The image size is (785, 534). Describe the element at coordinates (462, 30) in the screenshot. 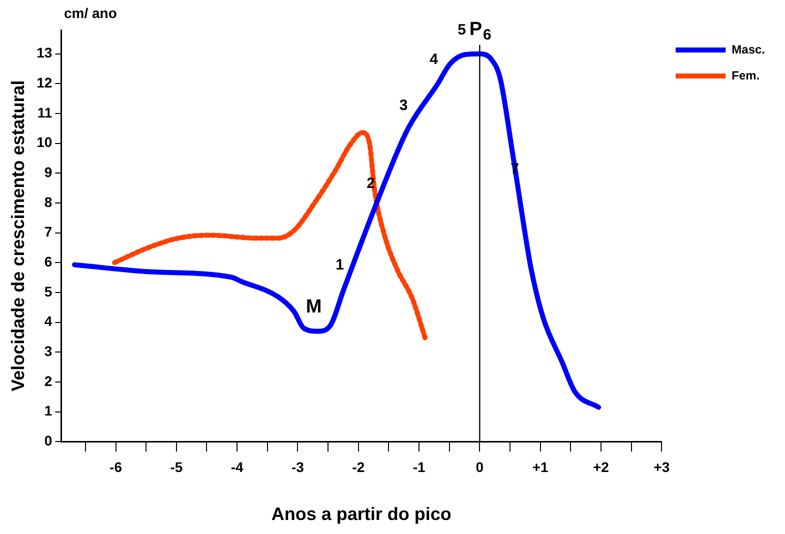

I see `annotation: 5` at that location.